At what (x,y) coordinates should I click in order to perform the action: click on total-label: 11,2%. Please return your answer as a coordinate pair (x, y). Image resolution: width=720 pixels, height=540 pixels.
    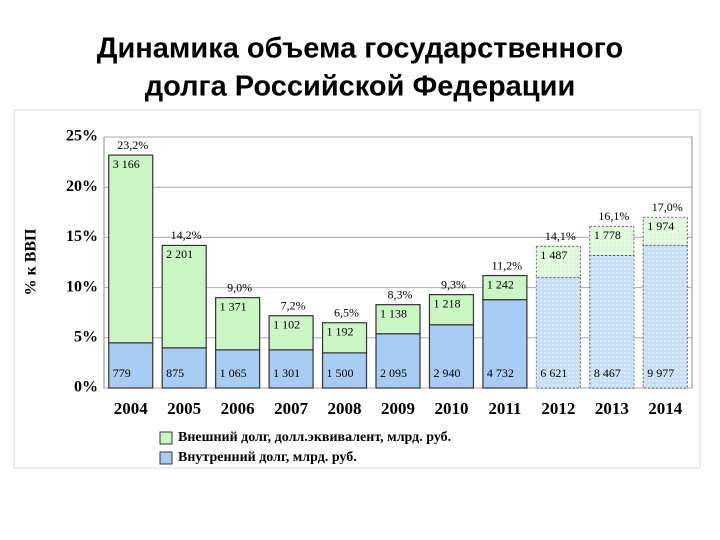
    Looking at the image, I should click on (507, 265).